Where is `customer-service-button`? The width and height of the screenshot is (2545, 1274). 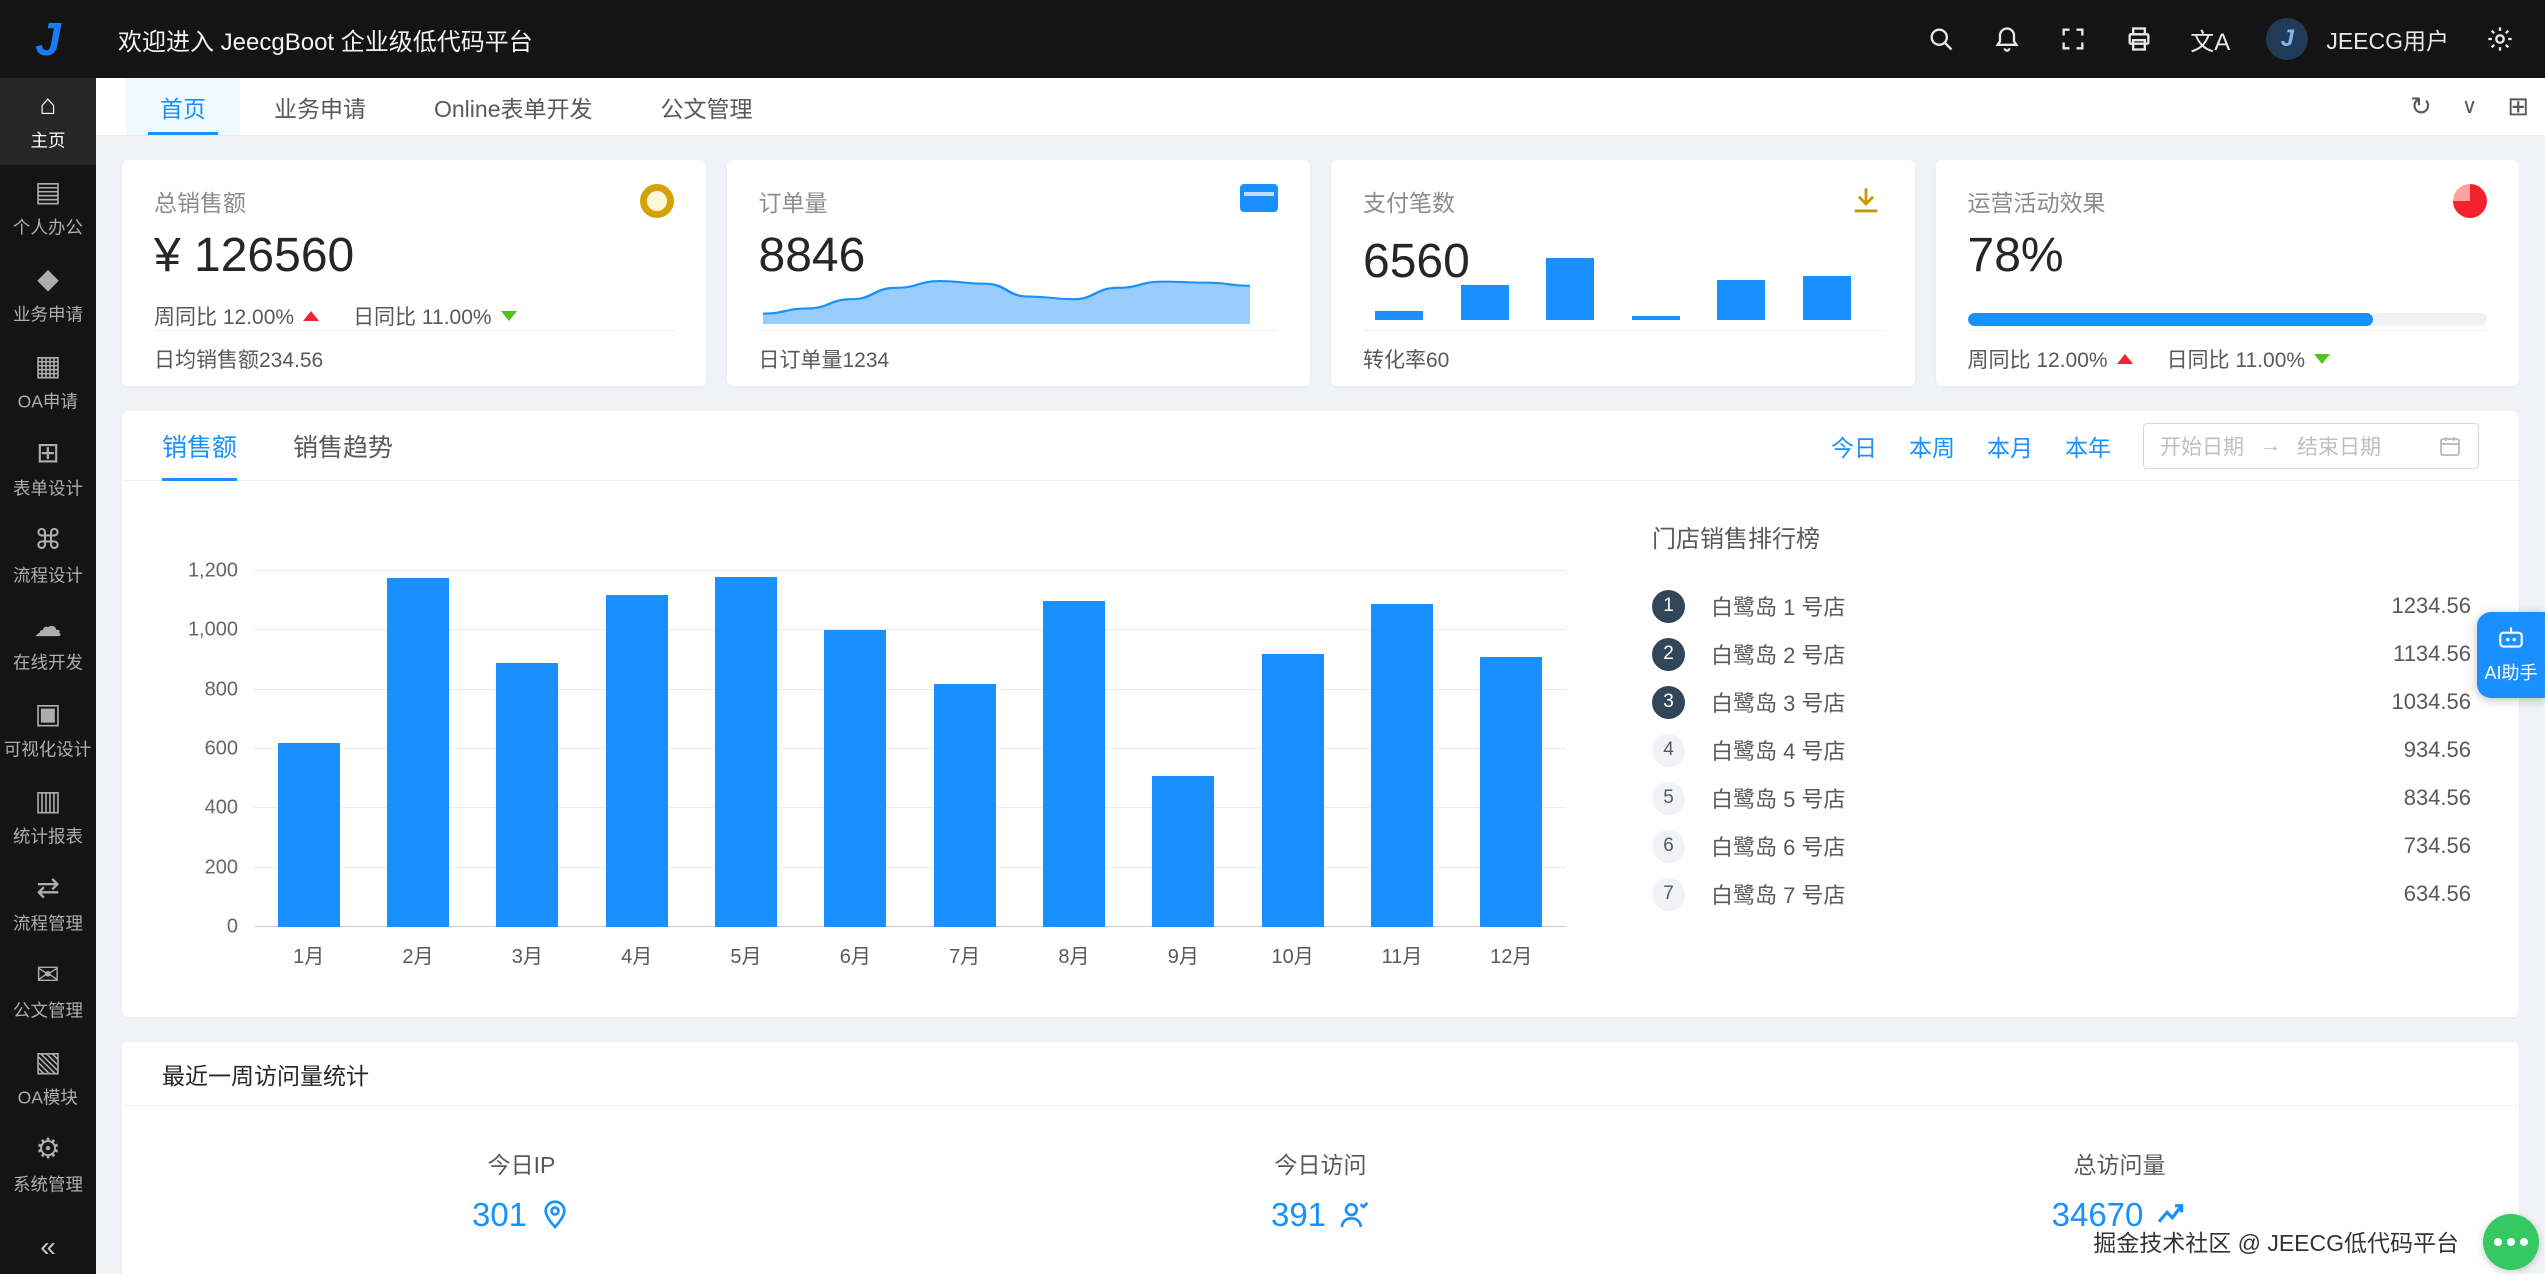 customer-service-button is located at coordinates (2511, 1242).